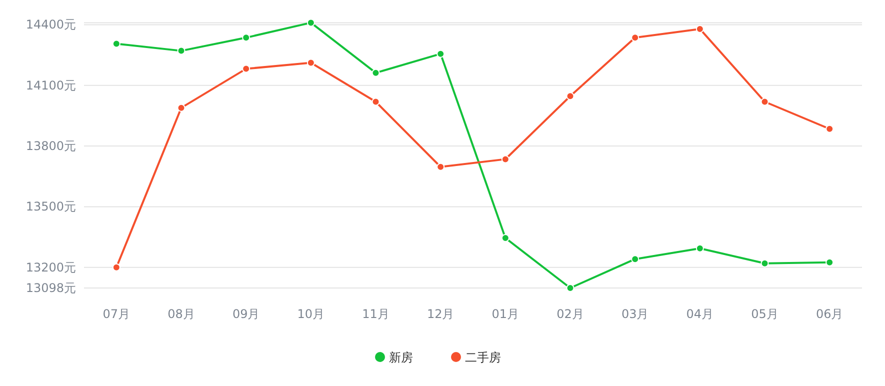 This screenshot has width=885, height=386. I want to click on y-tick-label: 13500元, so click(51, 207).